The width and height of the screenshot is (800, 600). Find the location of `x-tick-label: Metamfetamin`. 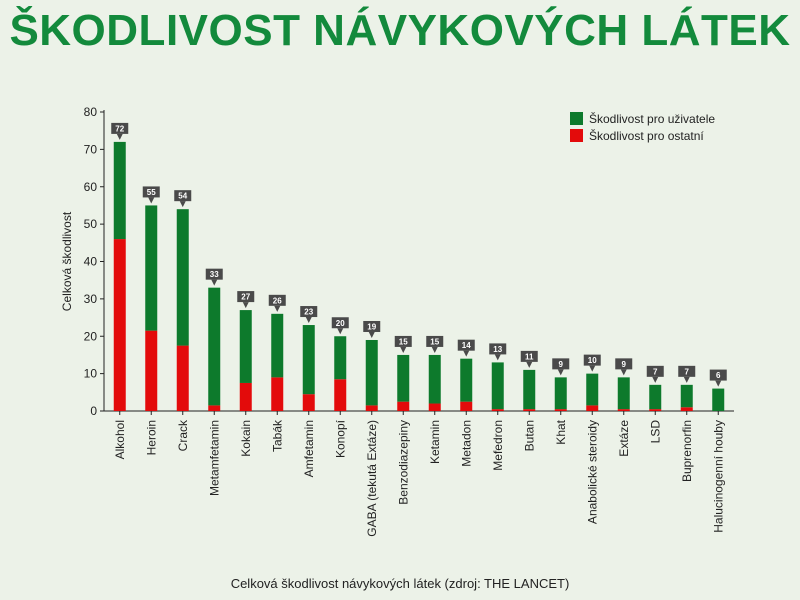

x-tick-label: Metamfetamin is located at coordinates (214, 458).